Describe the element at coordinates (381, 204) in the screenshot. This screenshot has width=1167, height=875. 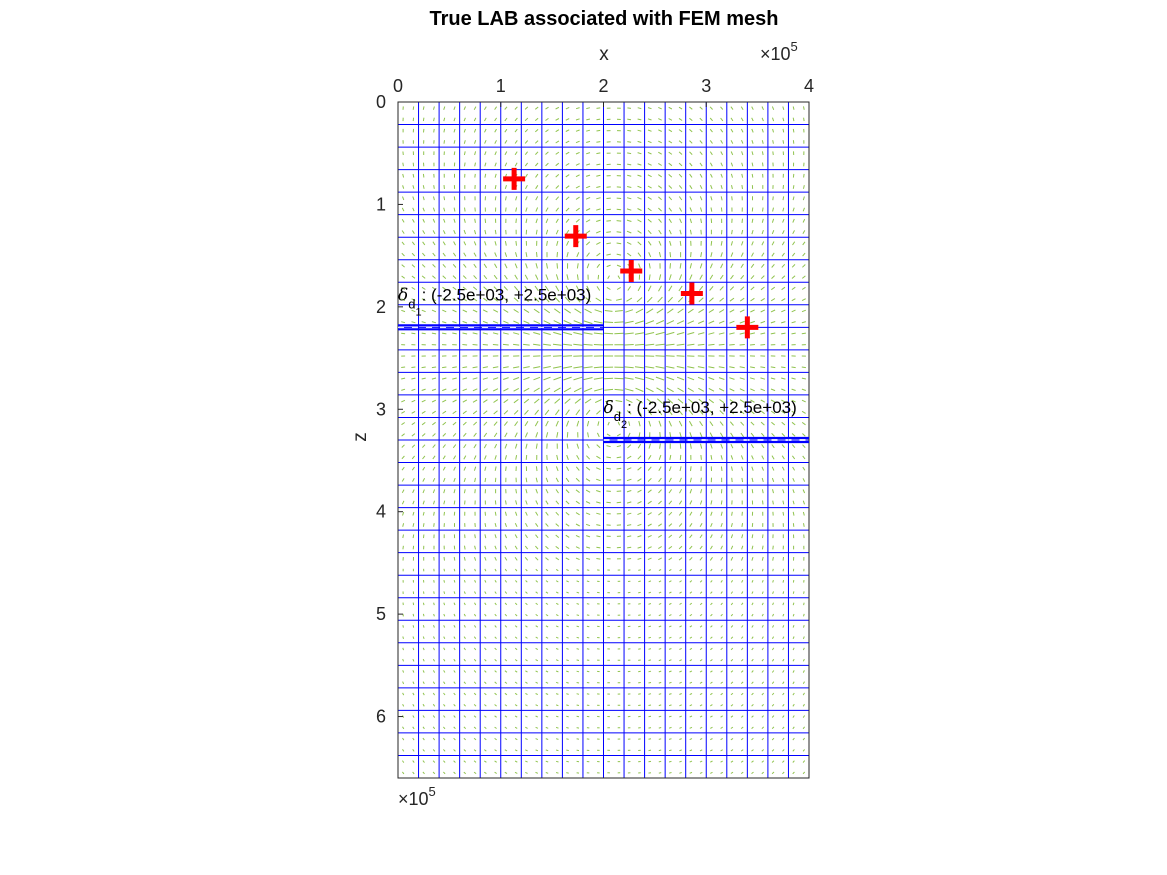
I see `z-tick-label: 1` at that location.